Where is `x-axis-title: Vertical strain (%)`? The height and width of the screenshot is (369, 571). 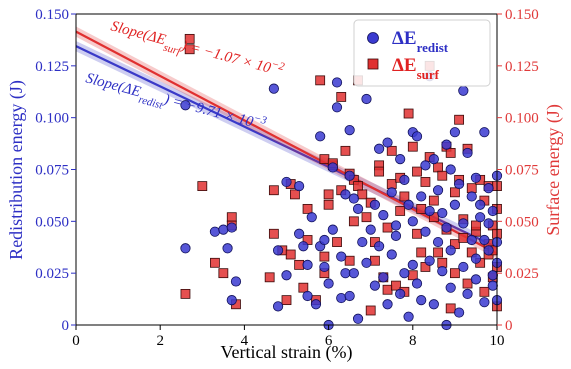 x-axis-title: Vertical strain (%) is located at coordinates (287, 352).